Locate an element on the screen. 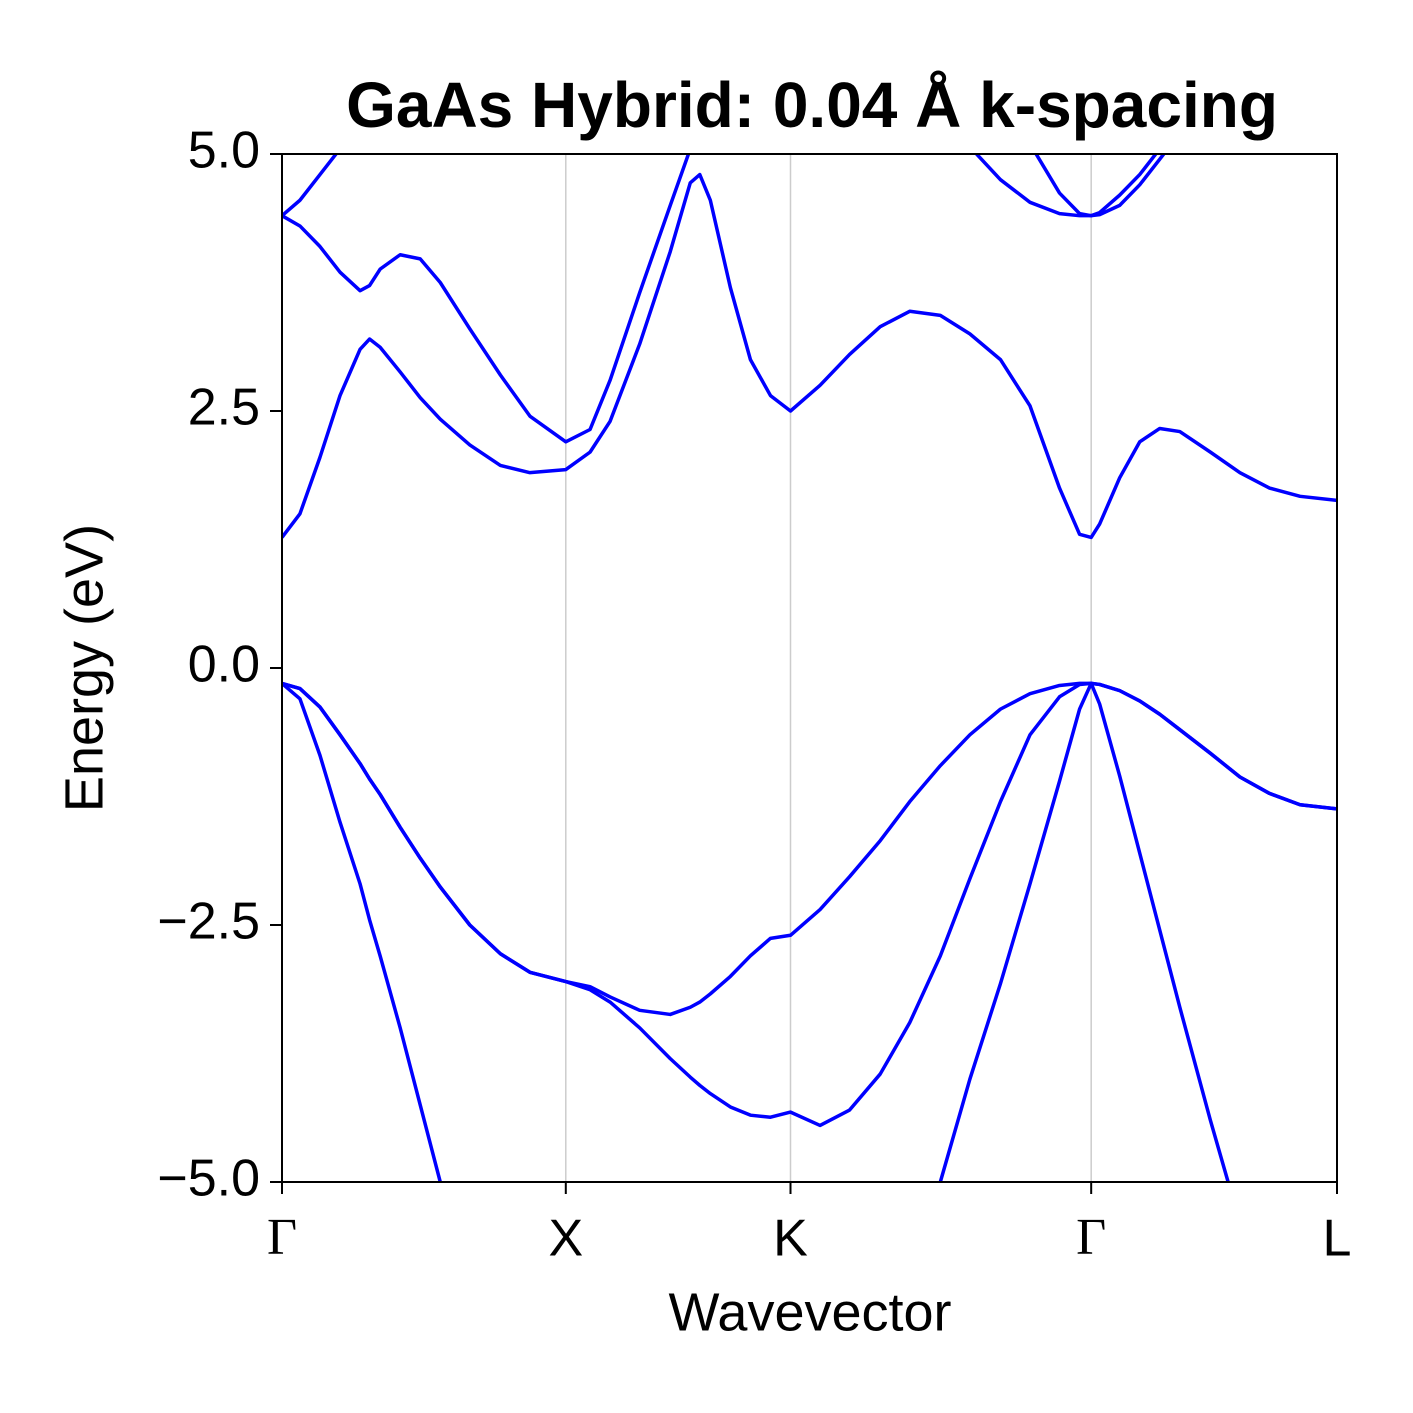  chart-title: GaAs Hybrid: 0.04 Å k-spacing is located at coordinates (812, 105).